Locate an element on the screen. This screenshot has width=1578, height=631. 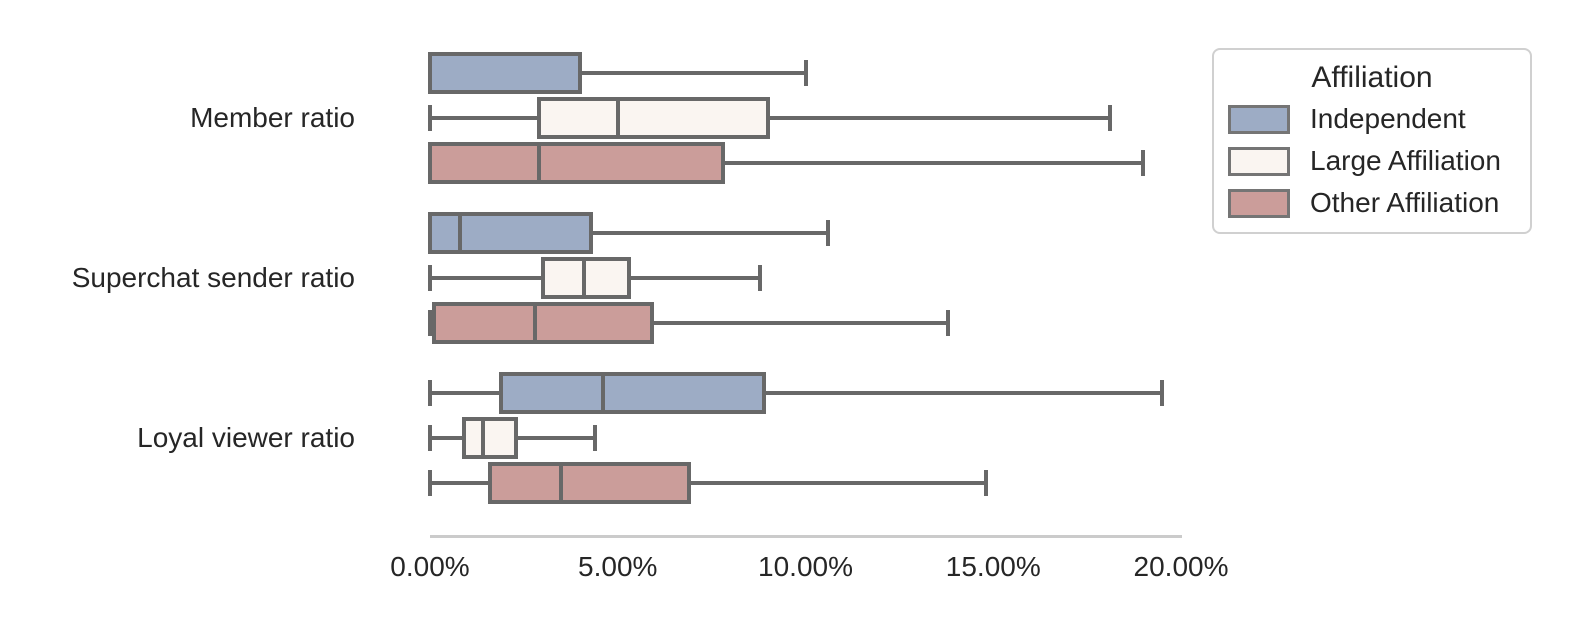
legend-item-other-affiliation: Other Affiliation is located at coordinates (1372, 203).